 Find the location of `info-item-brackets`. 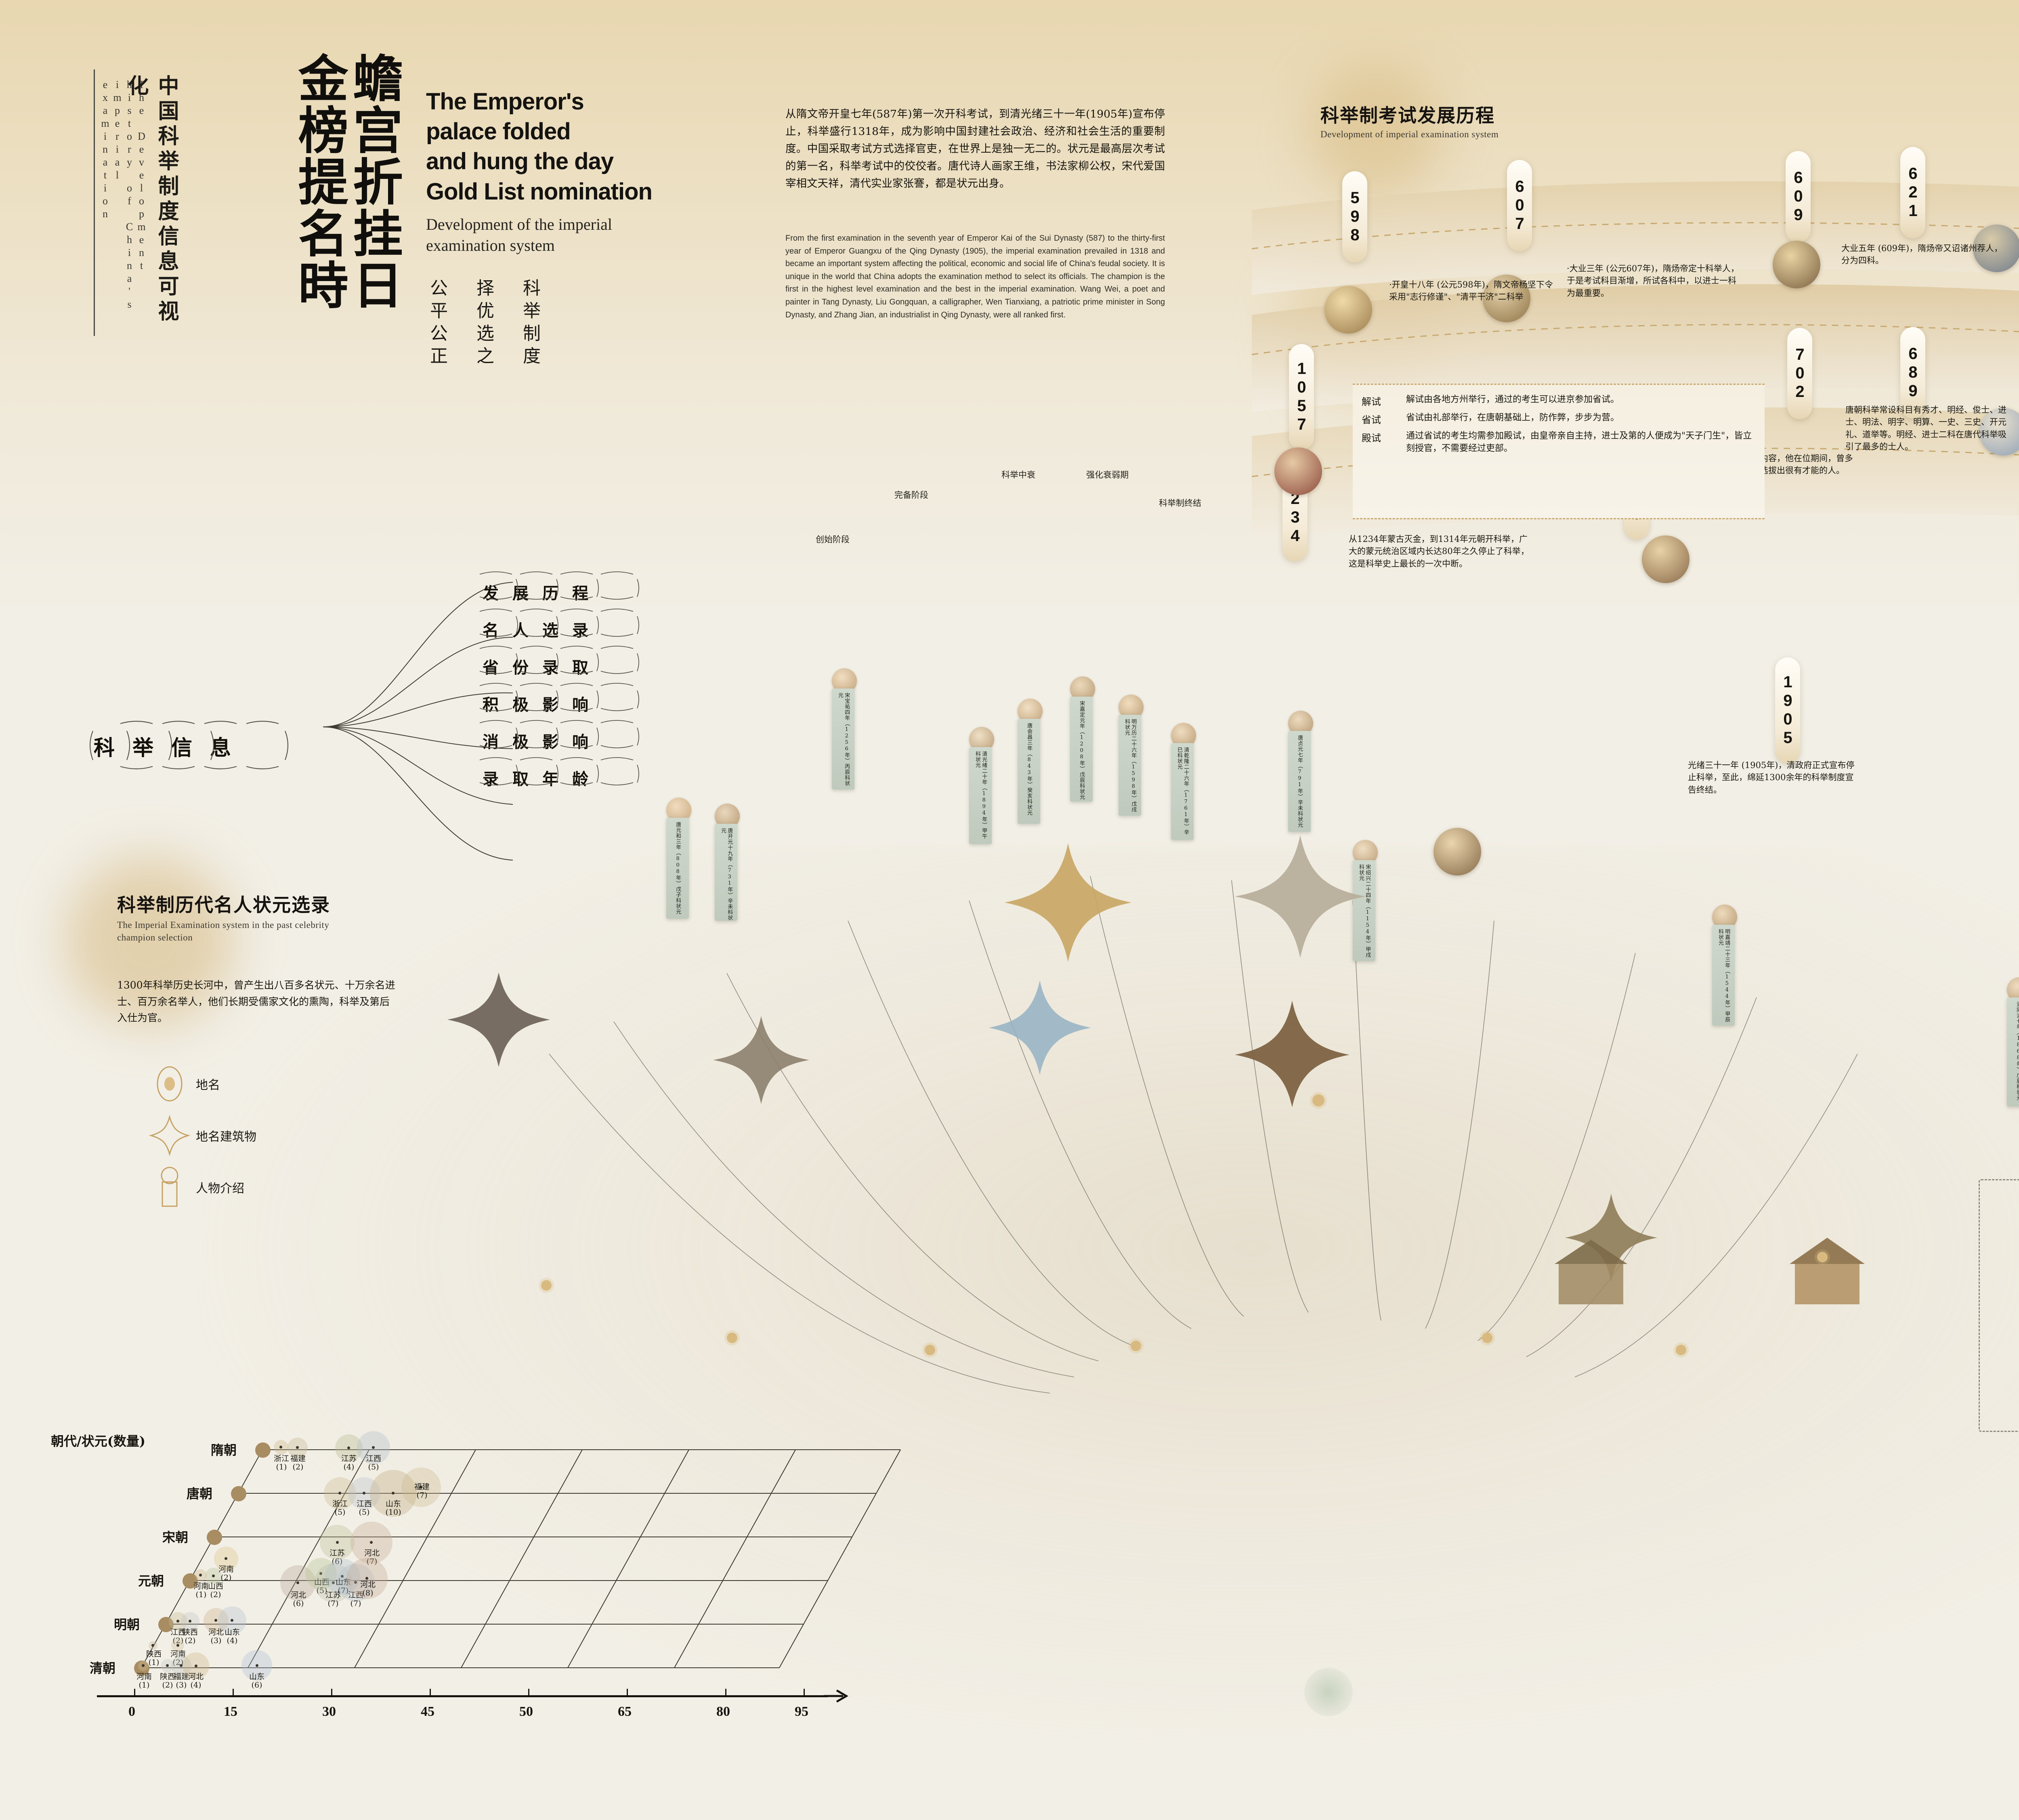

info-item-brackets is located at coordinates (559, 678).